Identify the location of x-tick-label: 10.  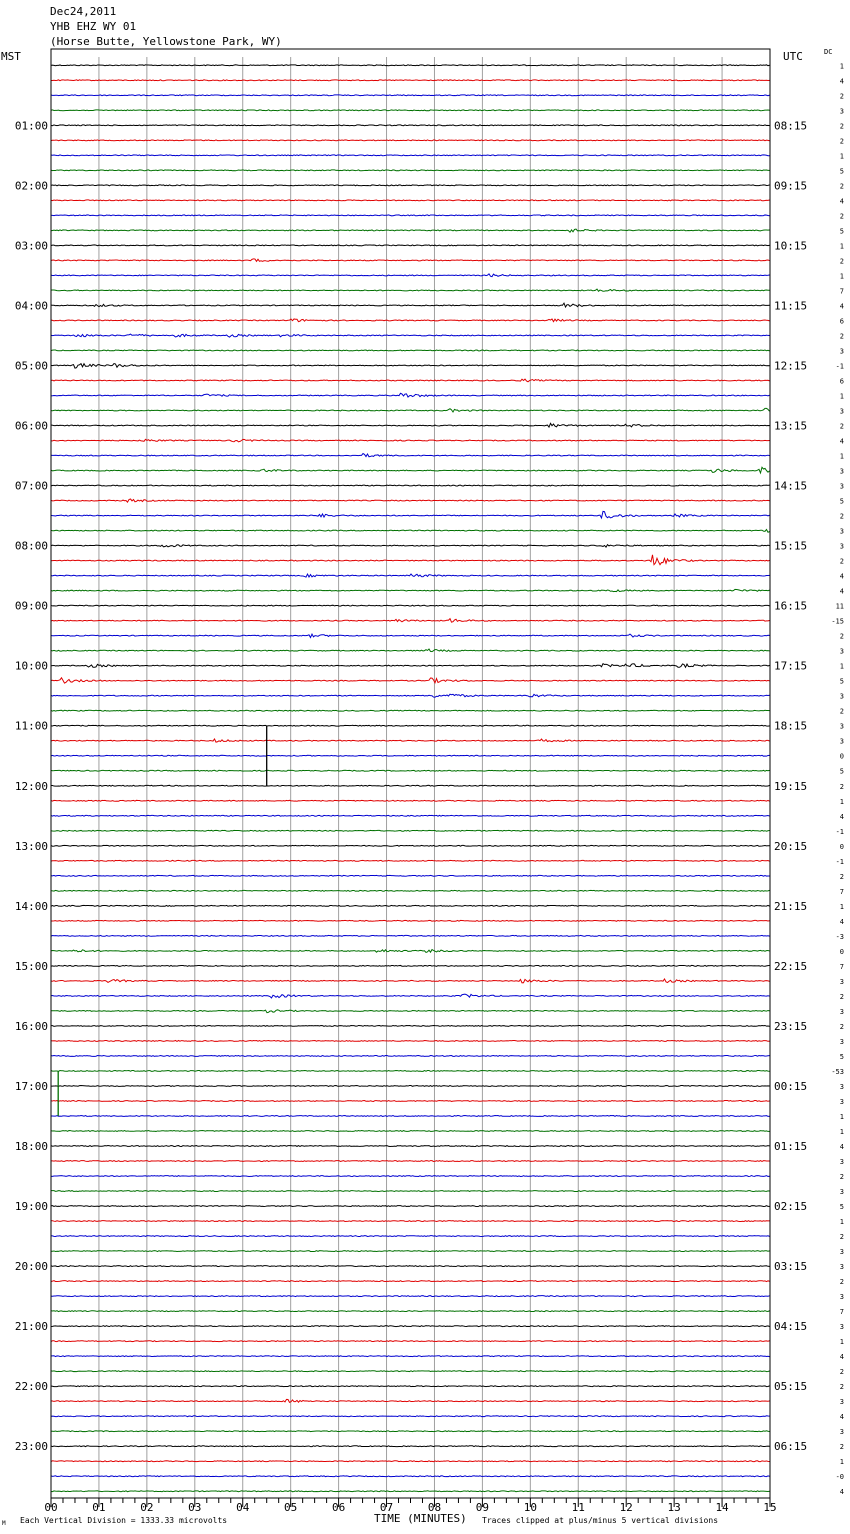
(530, 1507).